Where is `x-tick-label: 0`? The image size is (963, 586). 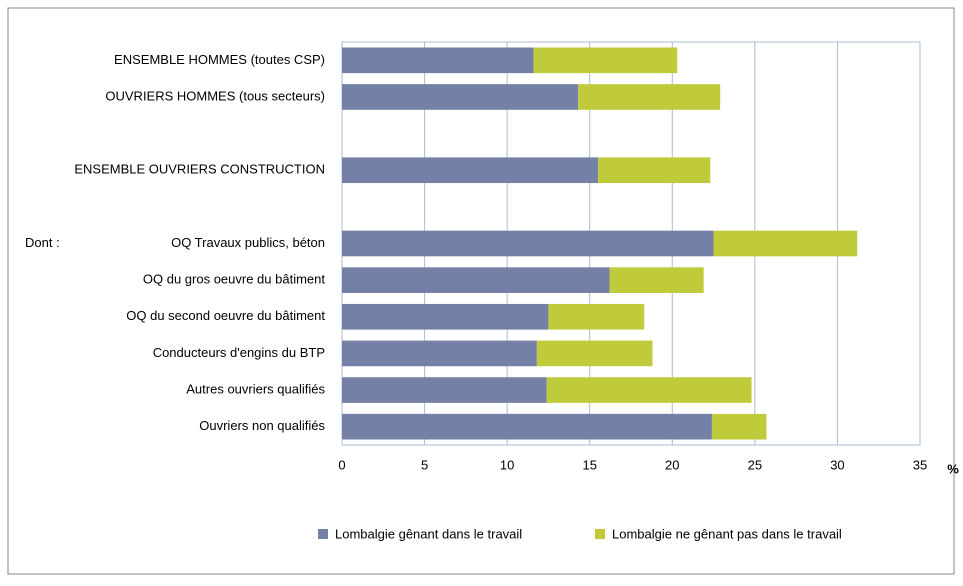 x-tick-label: 0 is located at coordinates (341, 464).